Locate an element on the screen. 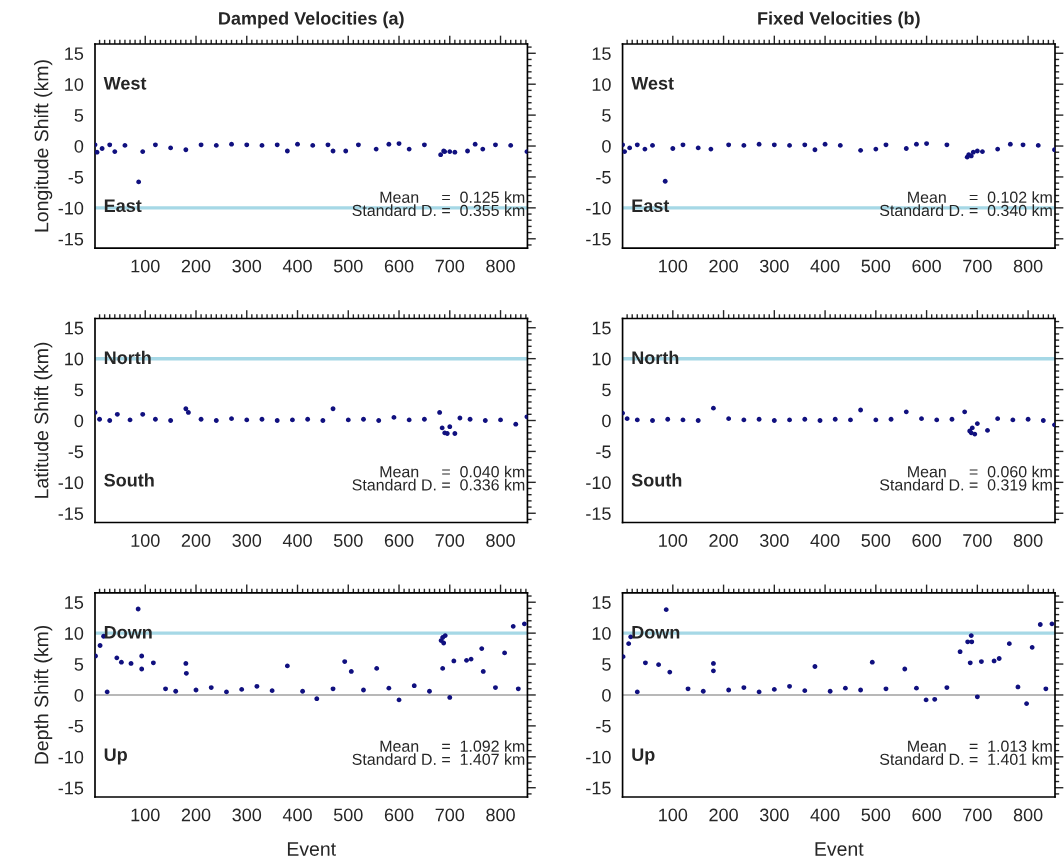 This screenshot has width=1064, height=868. y-axis-title: Latitude Shift (km) is located at coordinates (43, 420).